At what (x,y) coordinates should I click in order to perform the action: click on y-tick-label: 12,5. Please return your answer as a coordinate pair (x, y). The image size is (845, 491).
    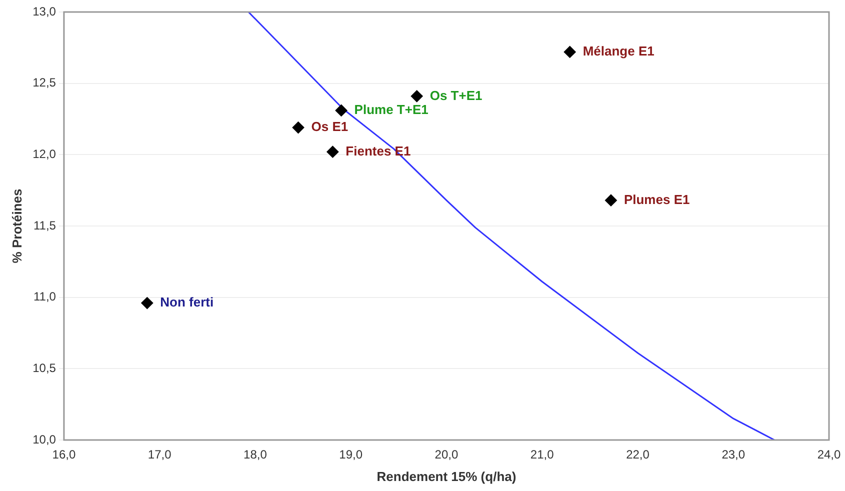
    Looking at the image, I should click on (44, 83).